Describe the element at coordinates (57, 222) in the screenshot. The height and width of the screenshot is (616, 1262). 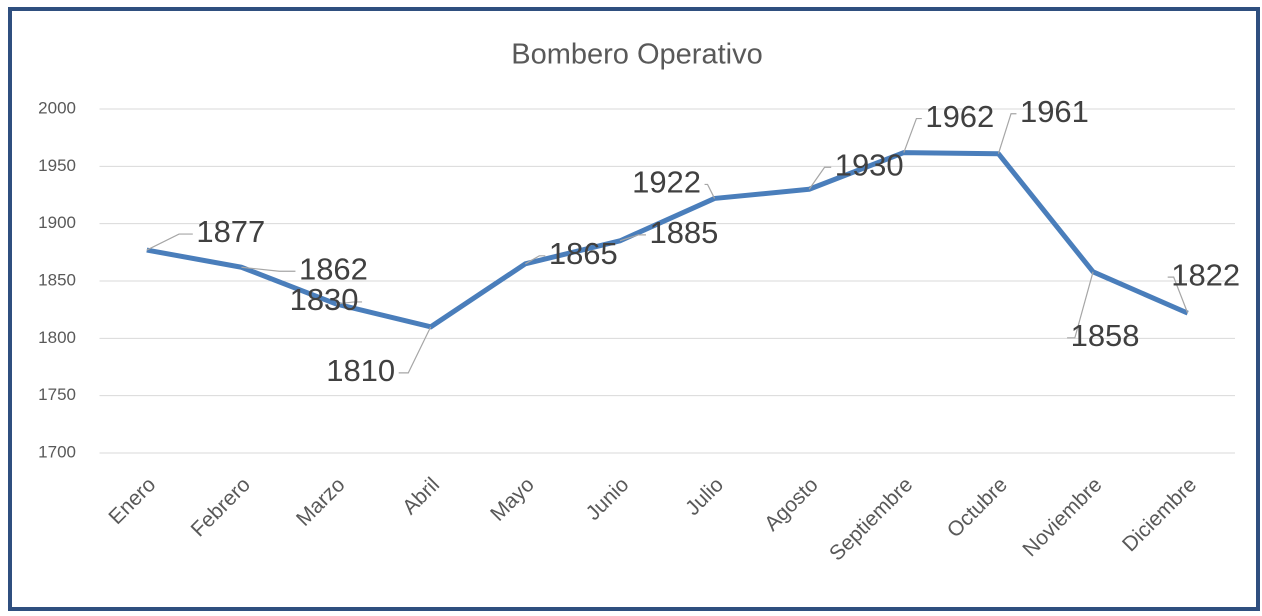
I see `y-tick-label: 1900` at that location.